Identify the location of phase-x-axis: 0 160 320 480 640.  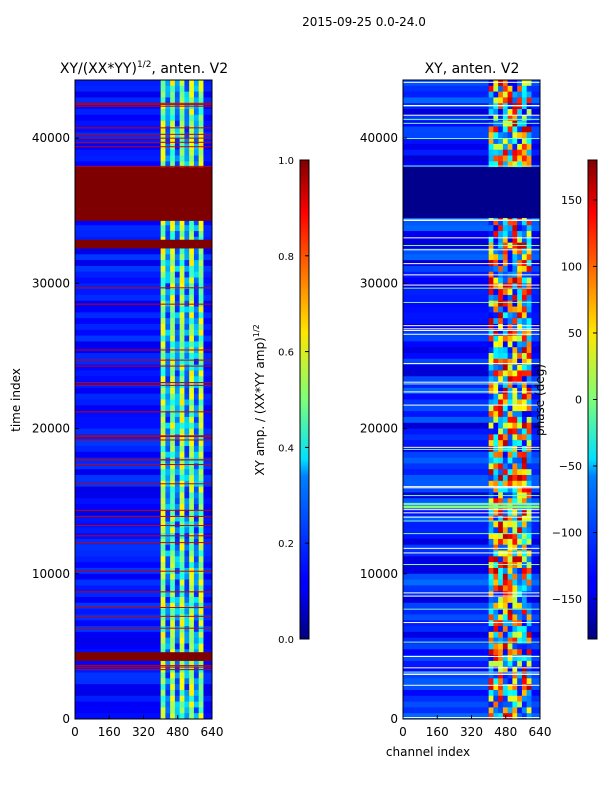
(475, 727).